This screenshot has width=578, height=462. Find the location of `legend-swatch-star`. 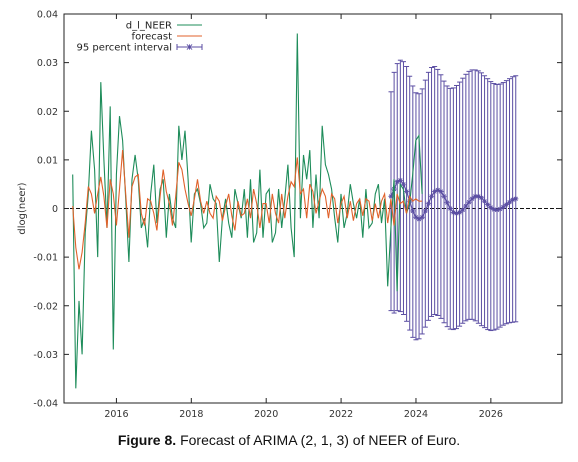

legend-swatch-star is located at coordinates (189, 47).